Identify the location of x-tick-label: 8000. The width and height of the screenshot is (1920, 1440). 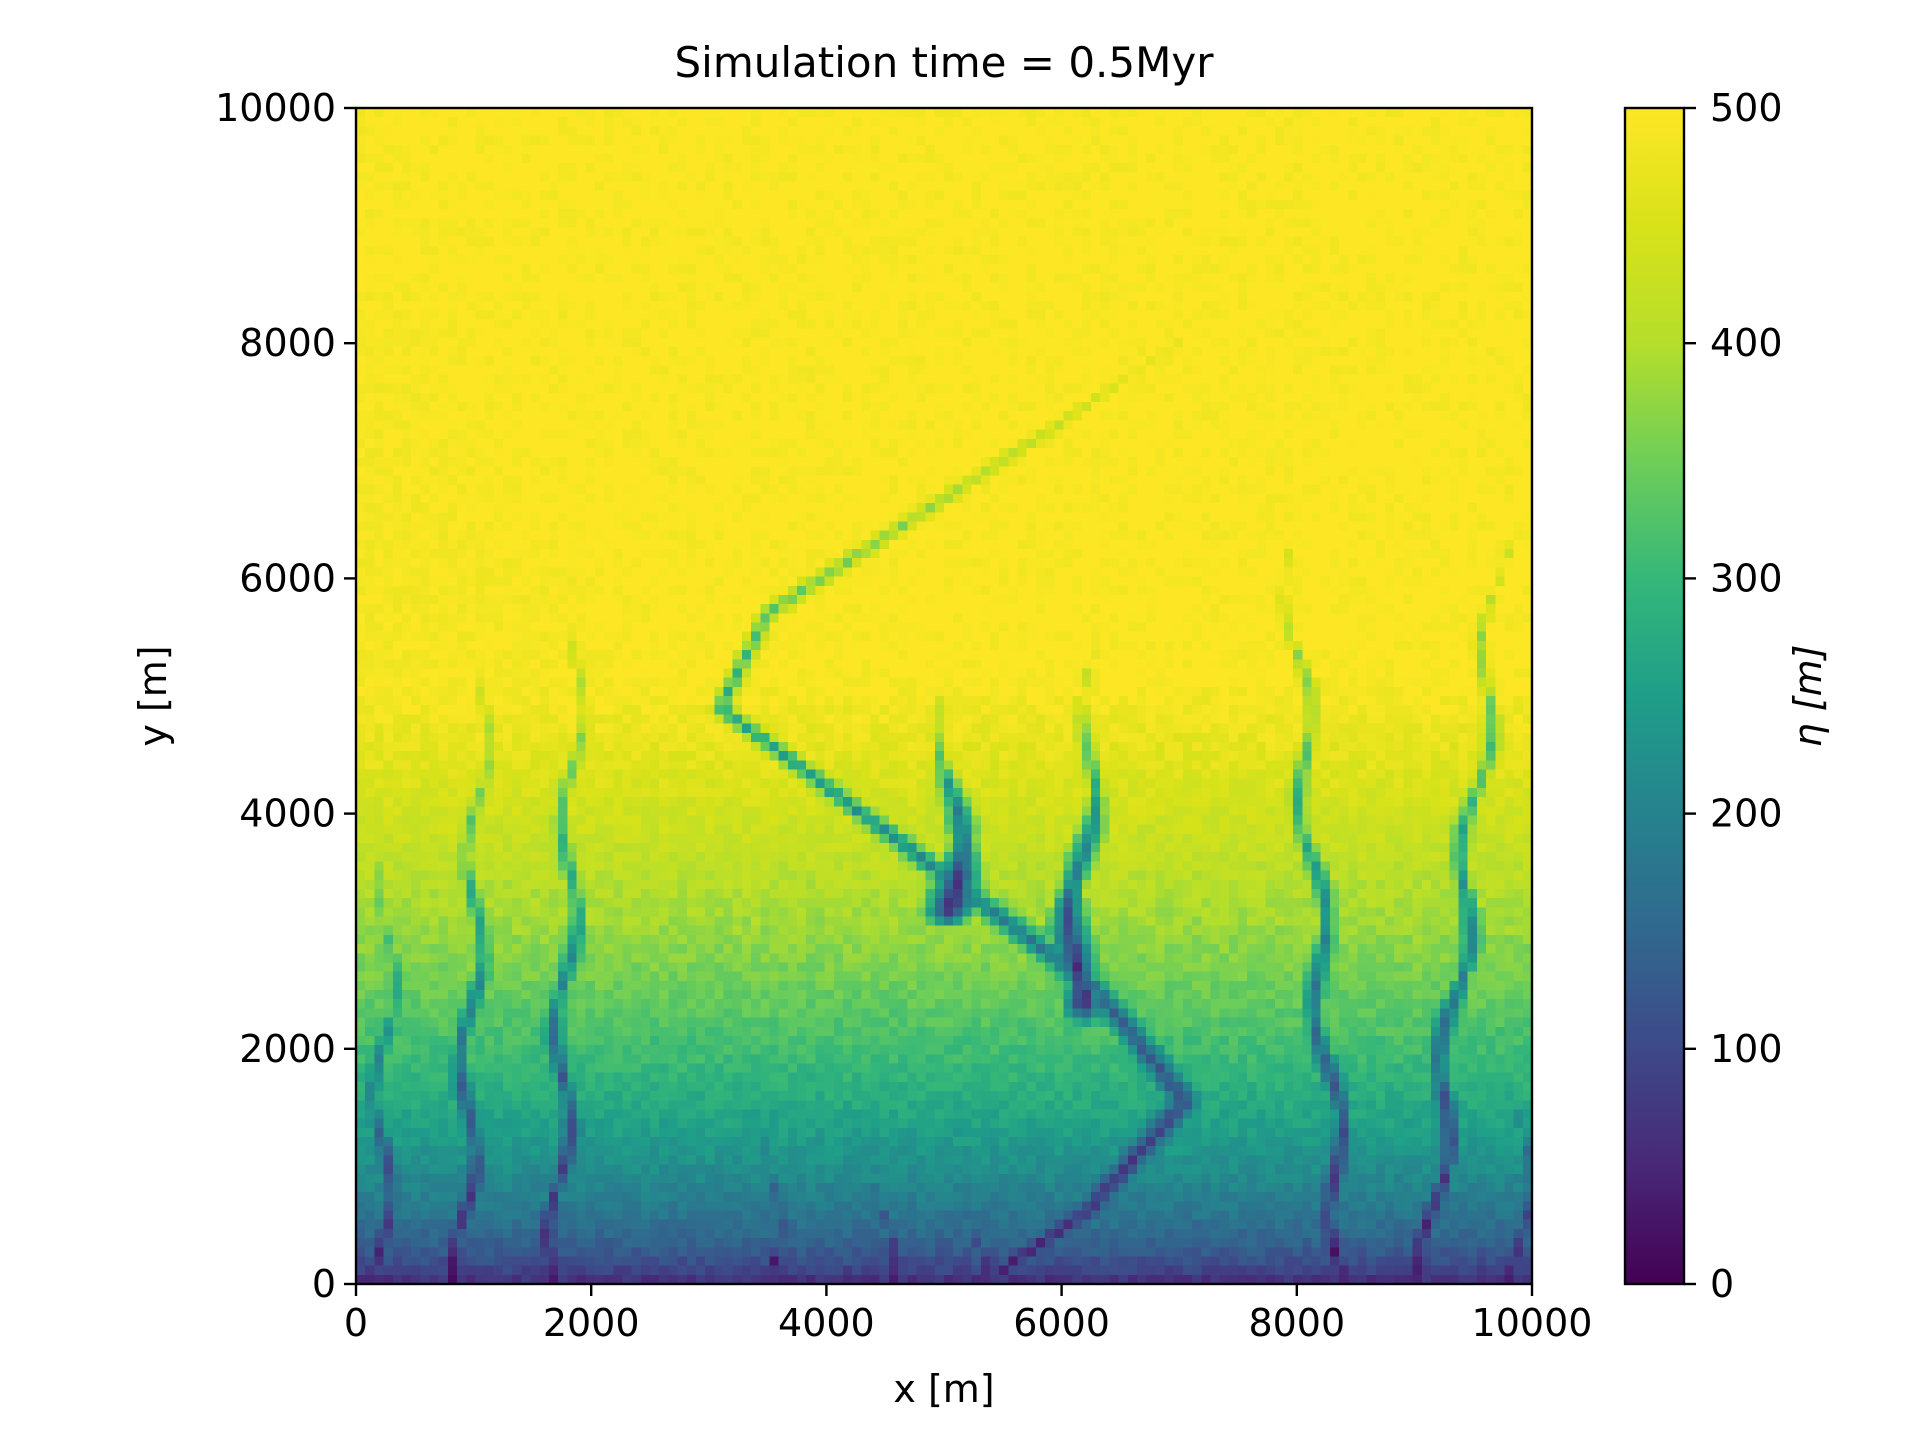
(1296, 1323).